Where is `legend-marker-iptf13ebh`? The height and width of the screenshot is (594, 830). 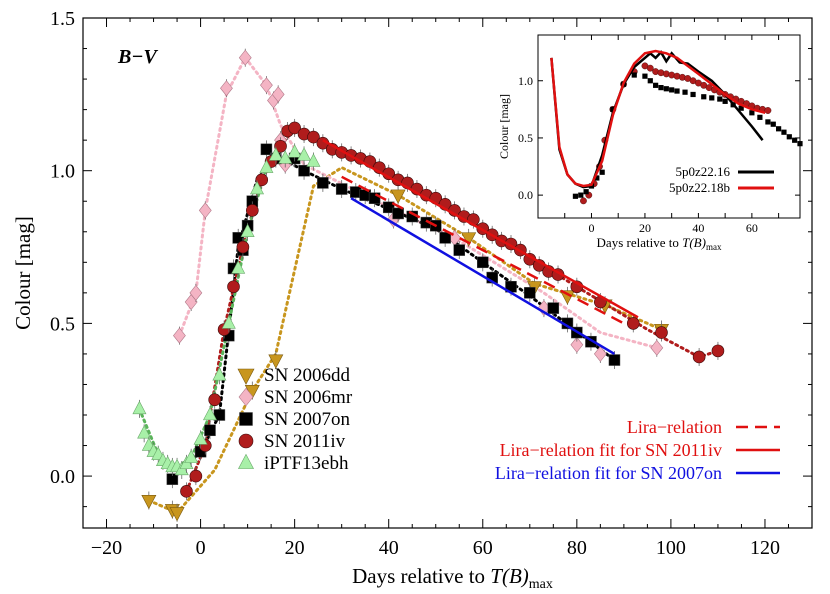 legend-marker-iptf13ebh is located at coordinates (246, 461).